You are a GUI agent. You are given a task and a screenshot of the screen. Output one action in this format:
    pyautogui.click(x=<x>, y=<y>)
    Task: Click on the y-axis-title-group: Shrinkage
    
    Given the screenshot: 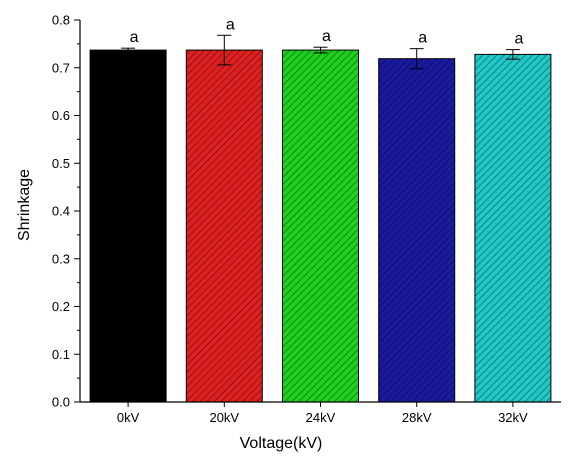 What is the action you would take?
    pyautogui.click(x=24, y=205)
    